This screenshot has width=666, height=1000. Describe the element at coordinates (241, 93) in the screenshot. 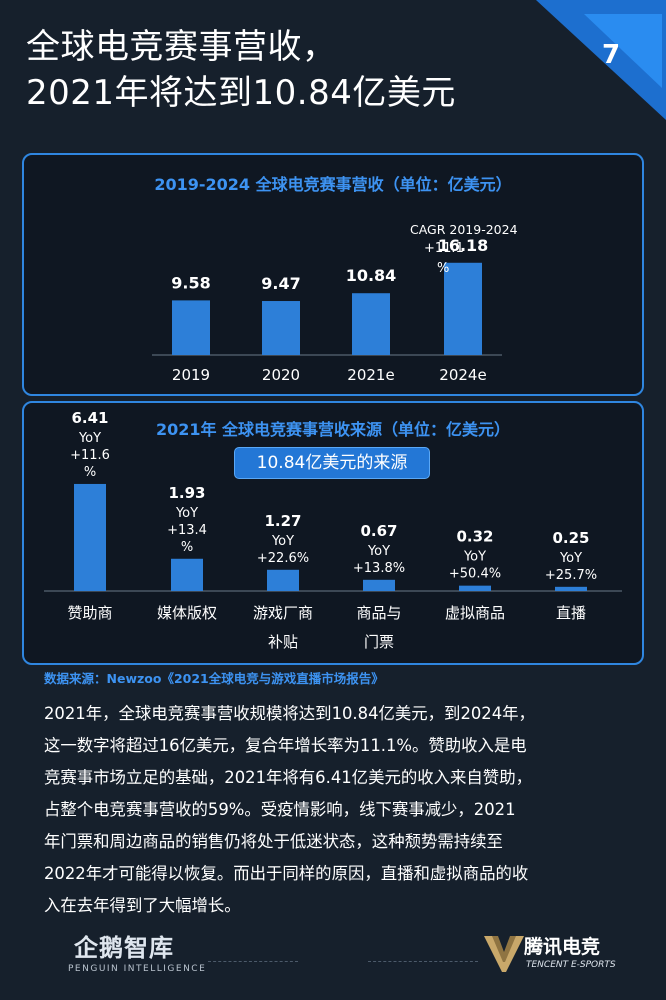

I see `title-line-2: 2021年将达到10.84亿美元` at that location.